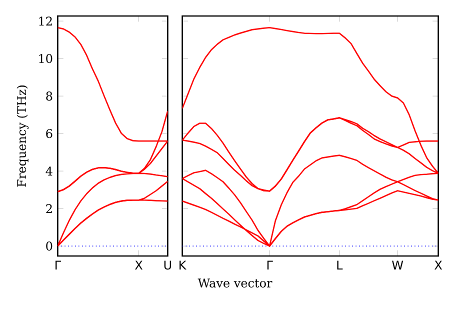 This screenshot has height=310, width=459. What do you see at coordinates (45, 21) in the screenshot?
I see `y-tick-label: 12` at bounding box center [45, 21].